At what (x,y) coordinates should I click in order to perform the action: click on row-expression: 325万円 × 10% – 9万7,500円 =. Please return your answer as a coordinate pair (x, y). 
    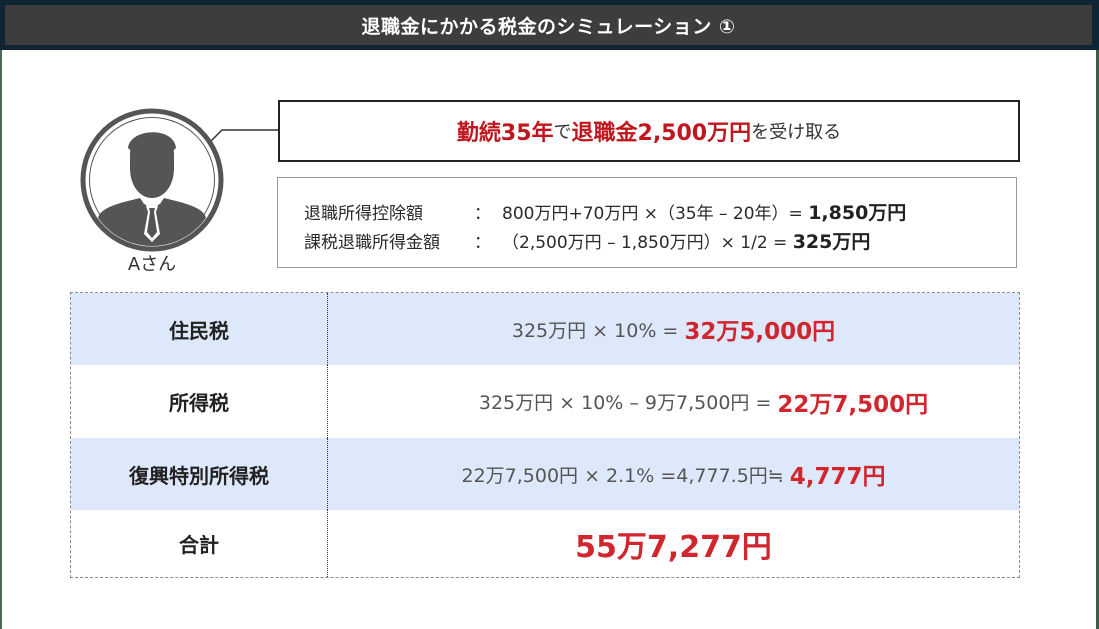
    Looking at the image, I should click on (625, 403).